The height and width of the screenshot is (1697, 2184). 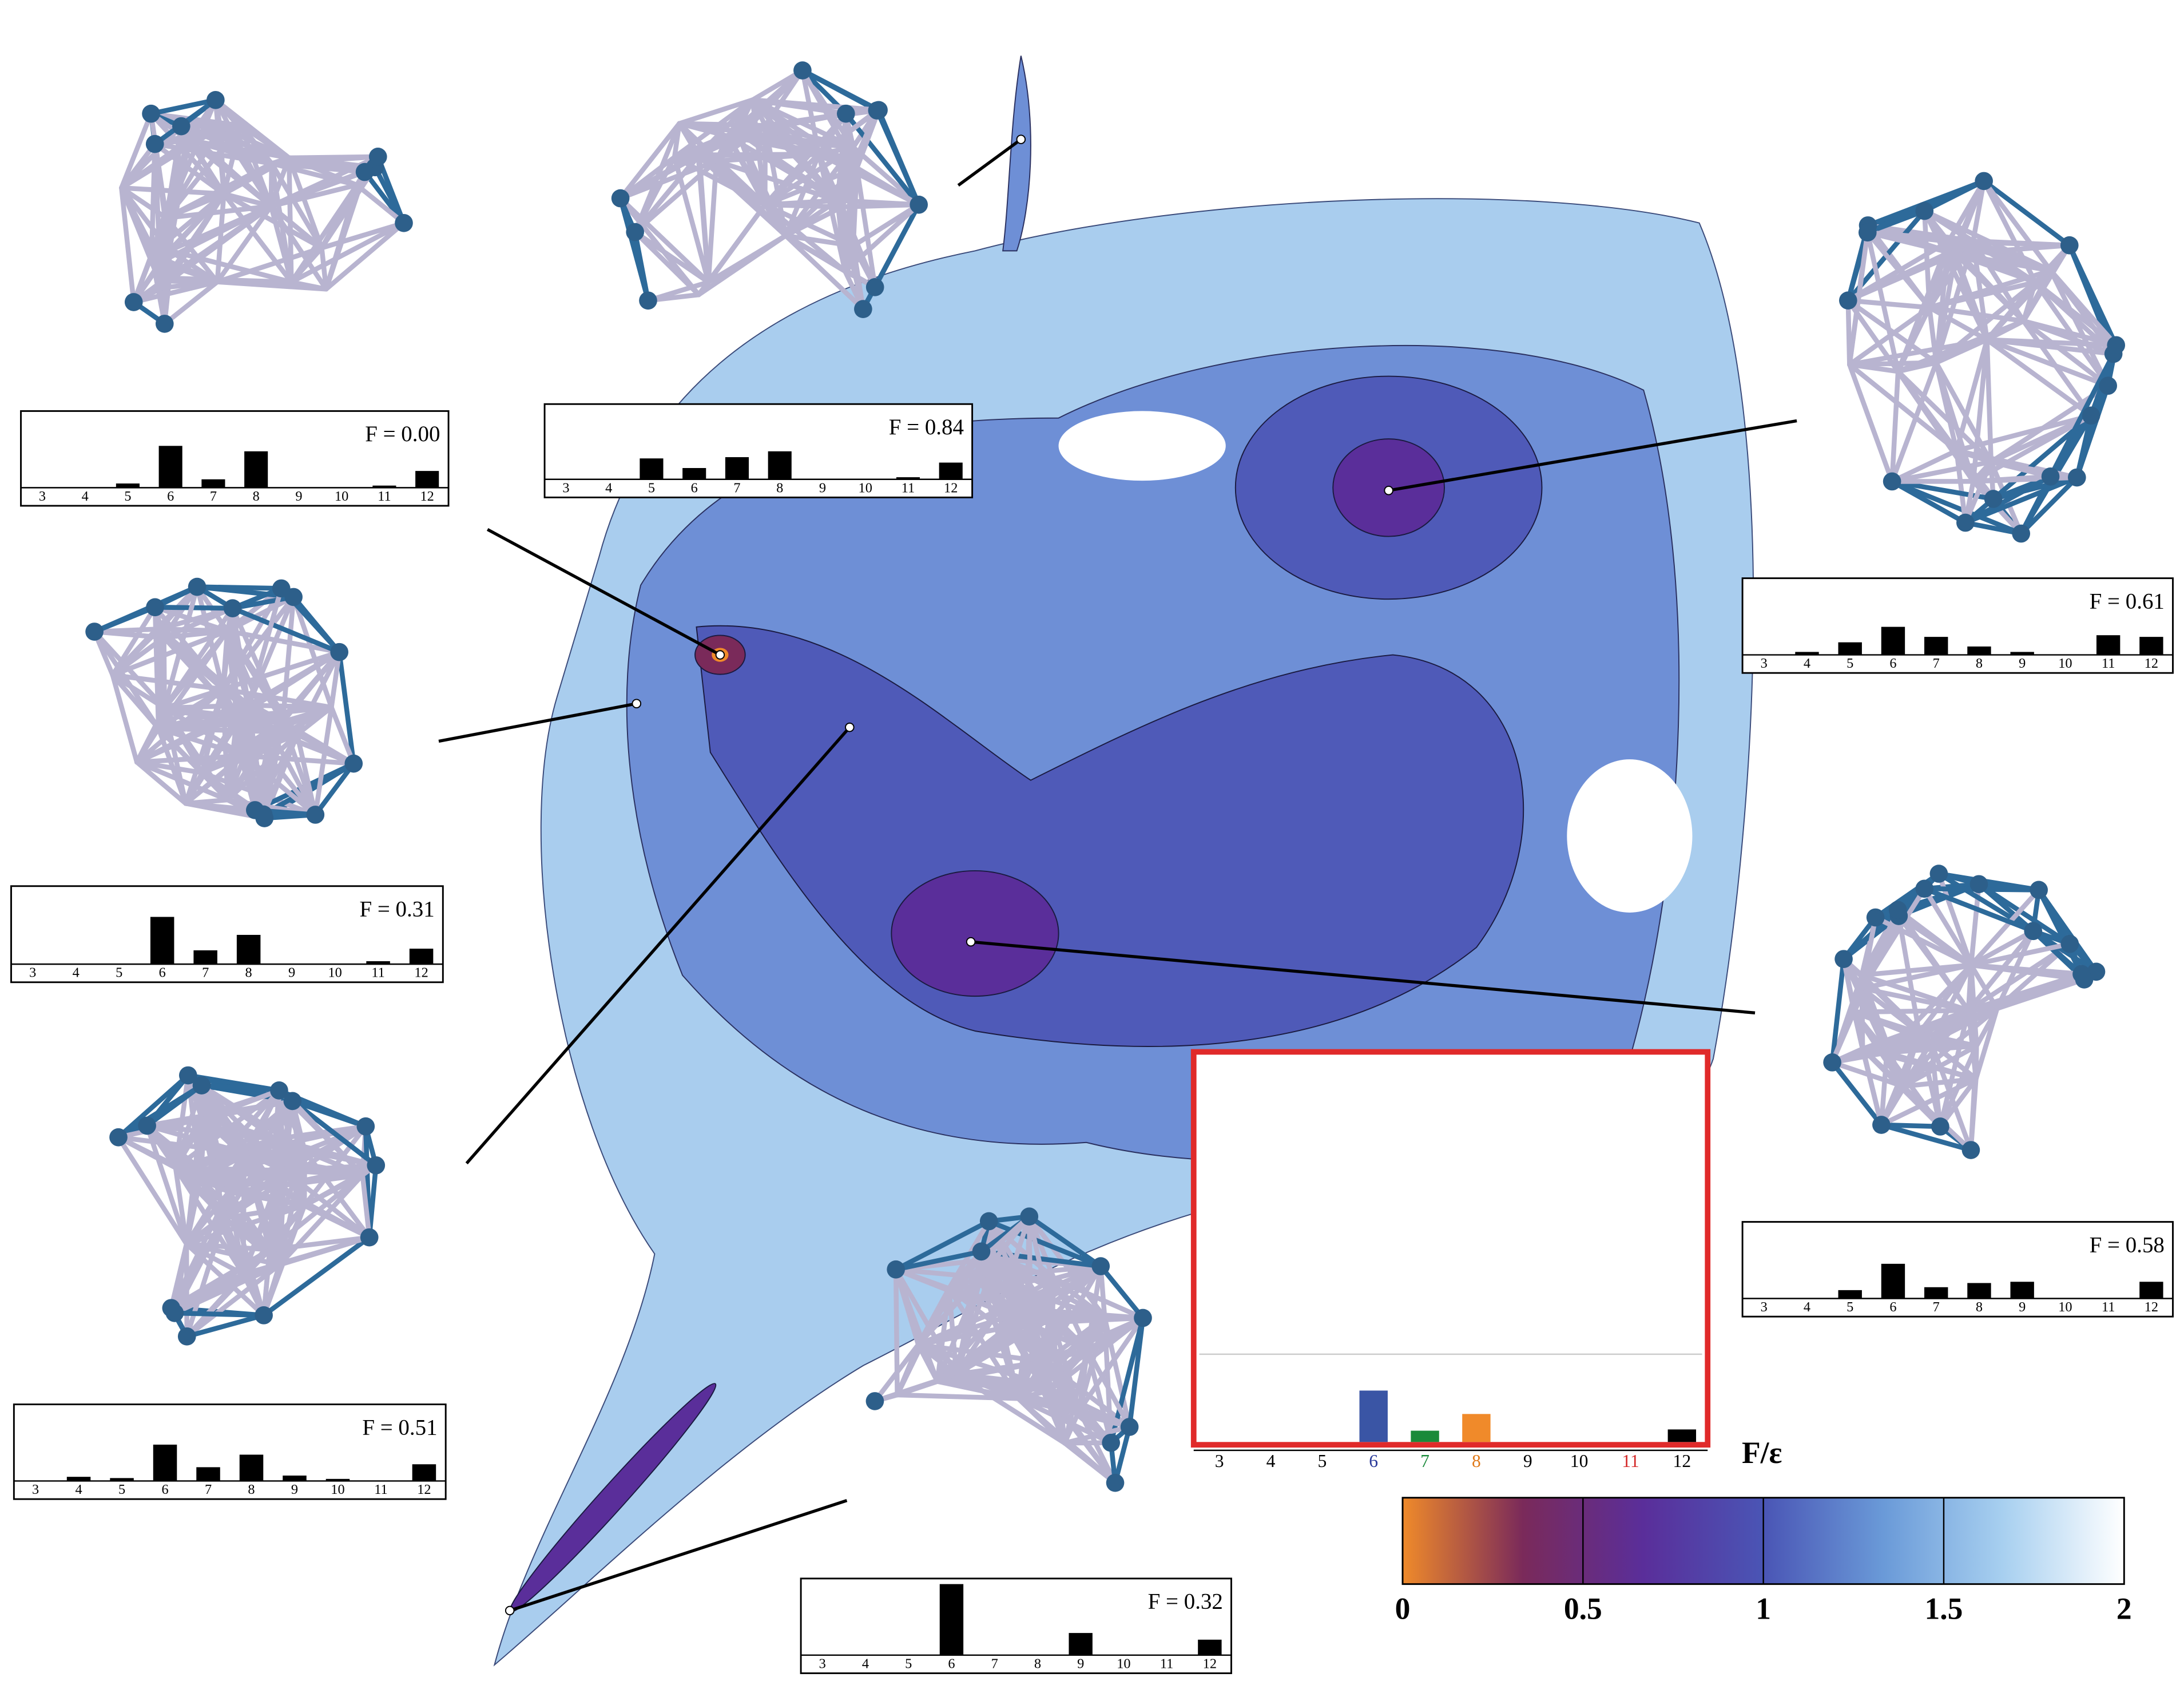 What do you see at coordinates (399, 1427) in the screenshot?
I see `panel-title: F = 0.51` at bounding box center [399, 1427].